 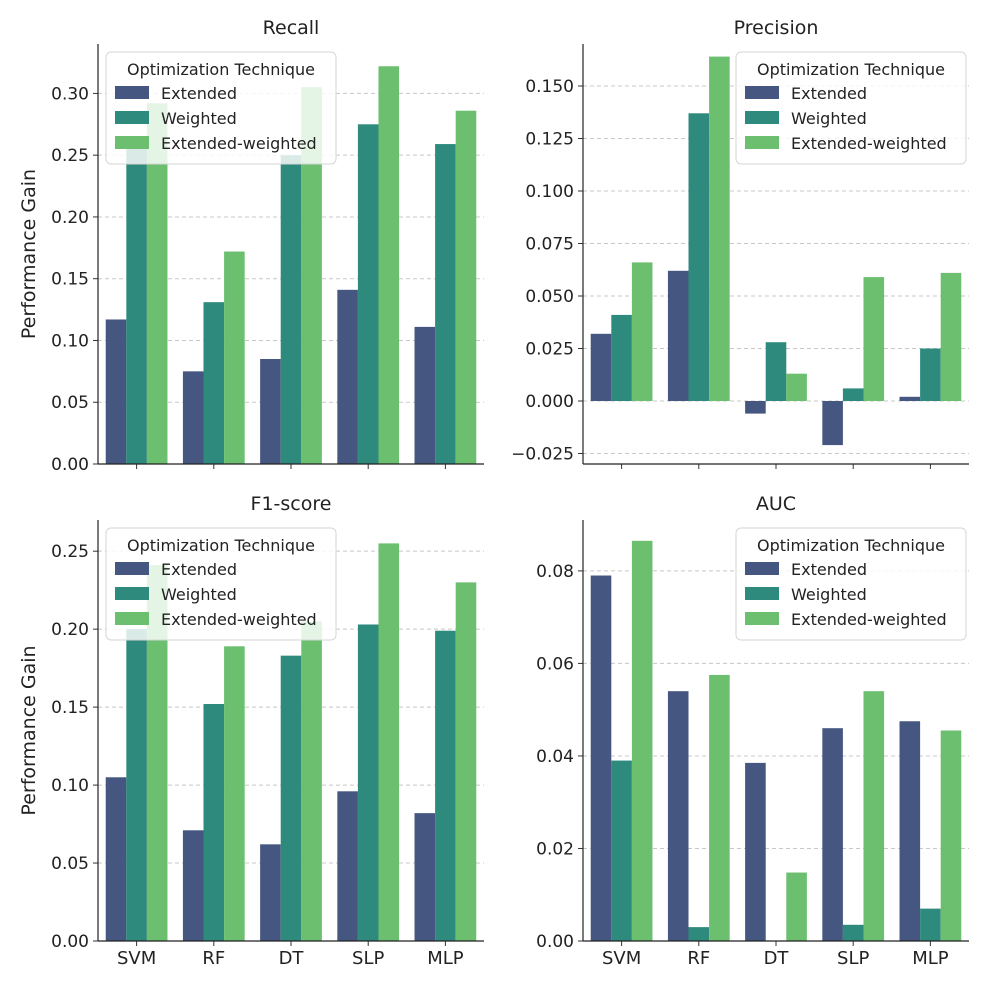 What do you see at coordinates (157, 753) in the screenshot?
I see `f1-score-bar-svm-extended-weighted` at bounding box center [157, 753].